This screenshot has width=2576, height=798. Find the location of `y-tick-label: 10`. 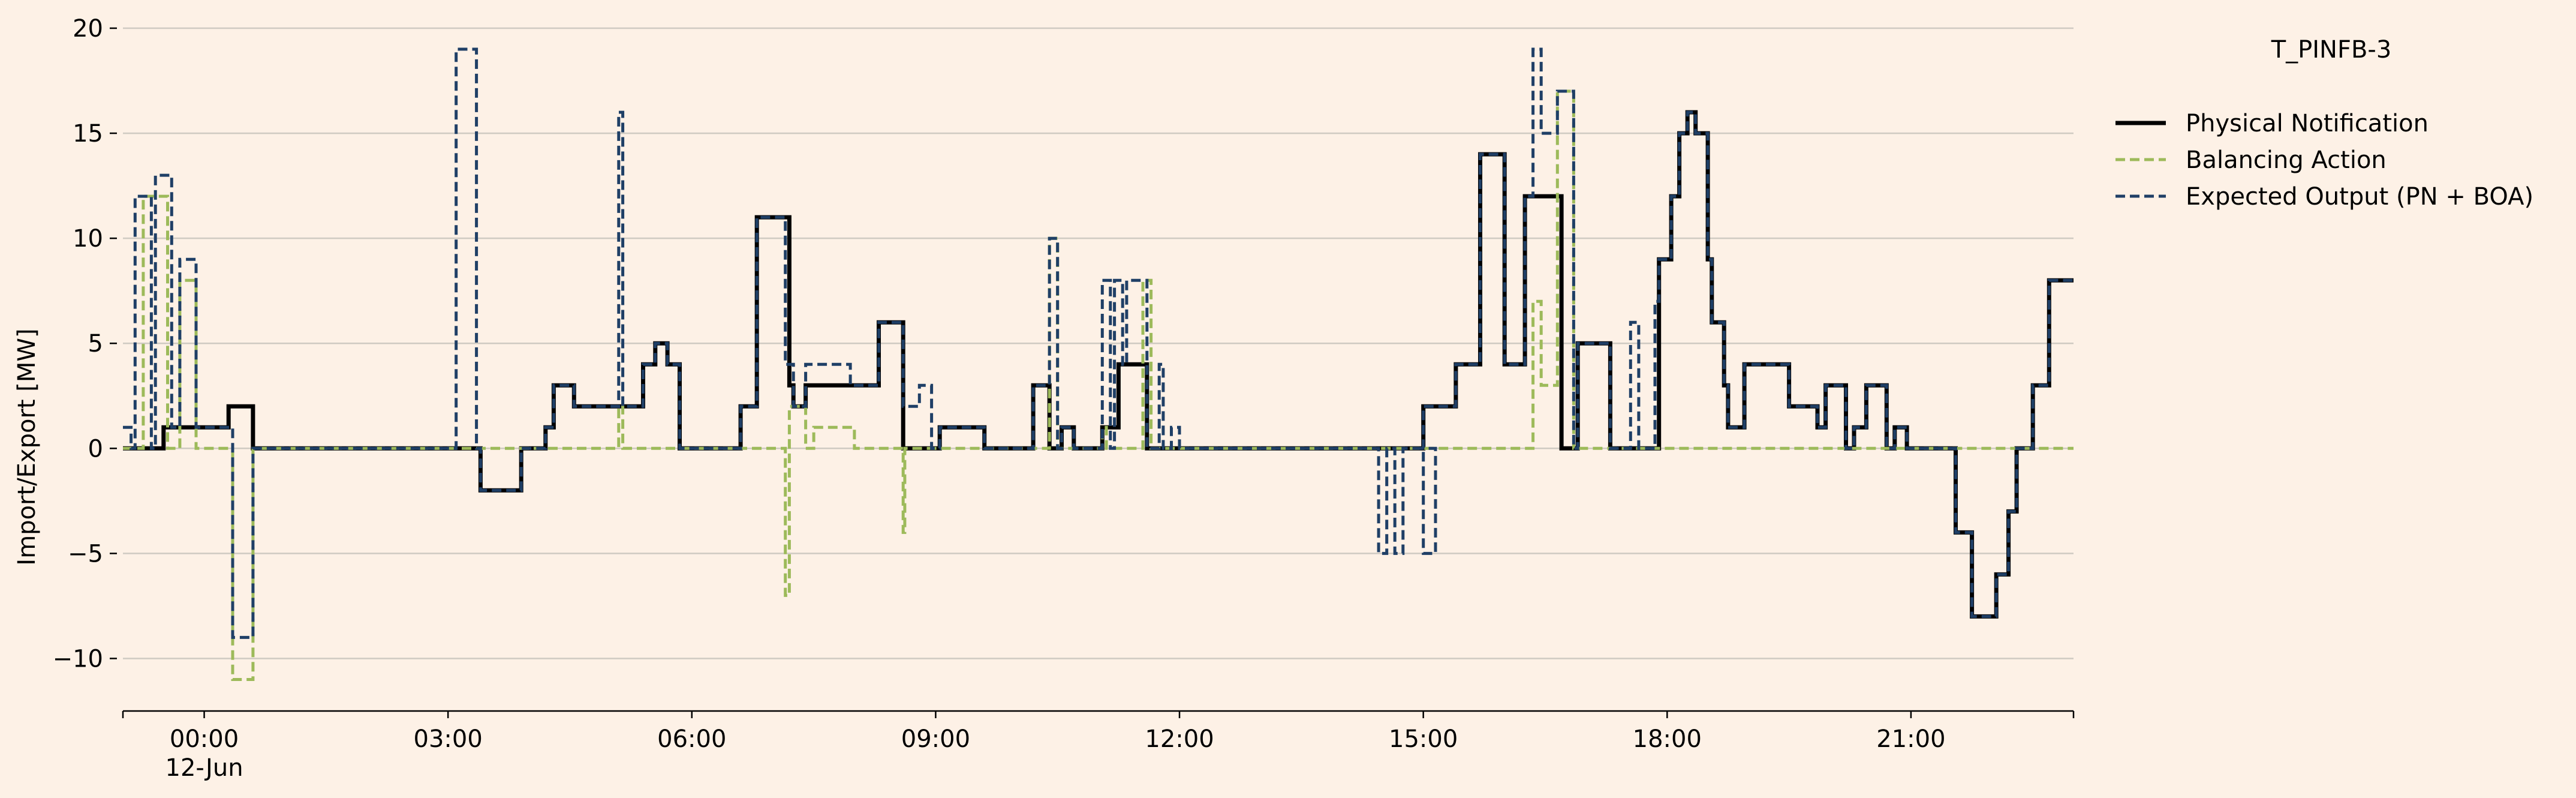

y-tick-label: 10 is located at coordinates (88, 239).